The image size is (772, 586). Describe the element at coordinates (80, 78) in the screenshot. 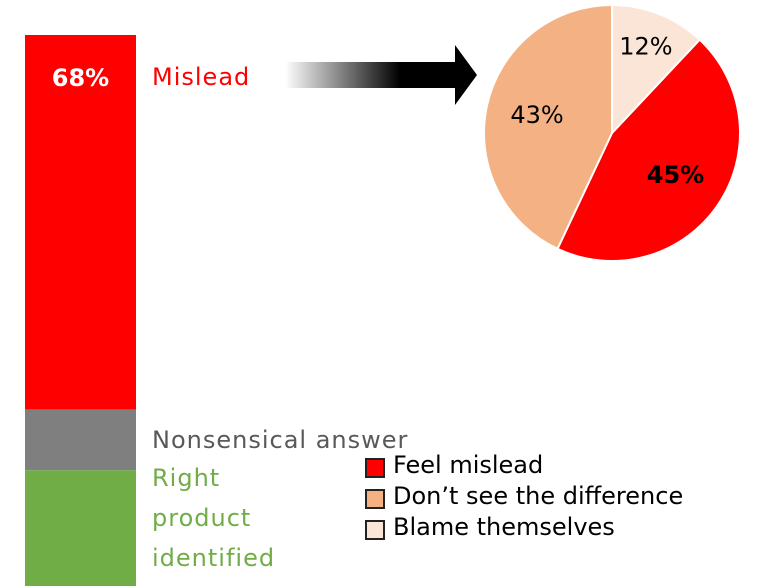

I see `data-label: 68%` at that location.